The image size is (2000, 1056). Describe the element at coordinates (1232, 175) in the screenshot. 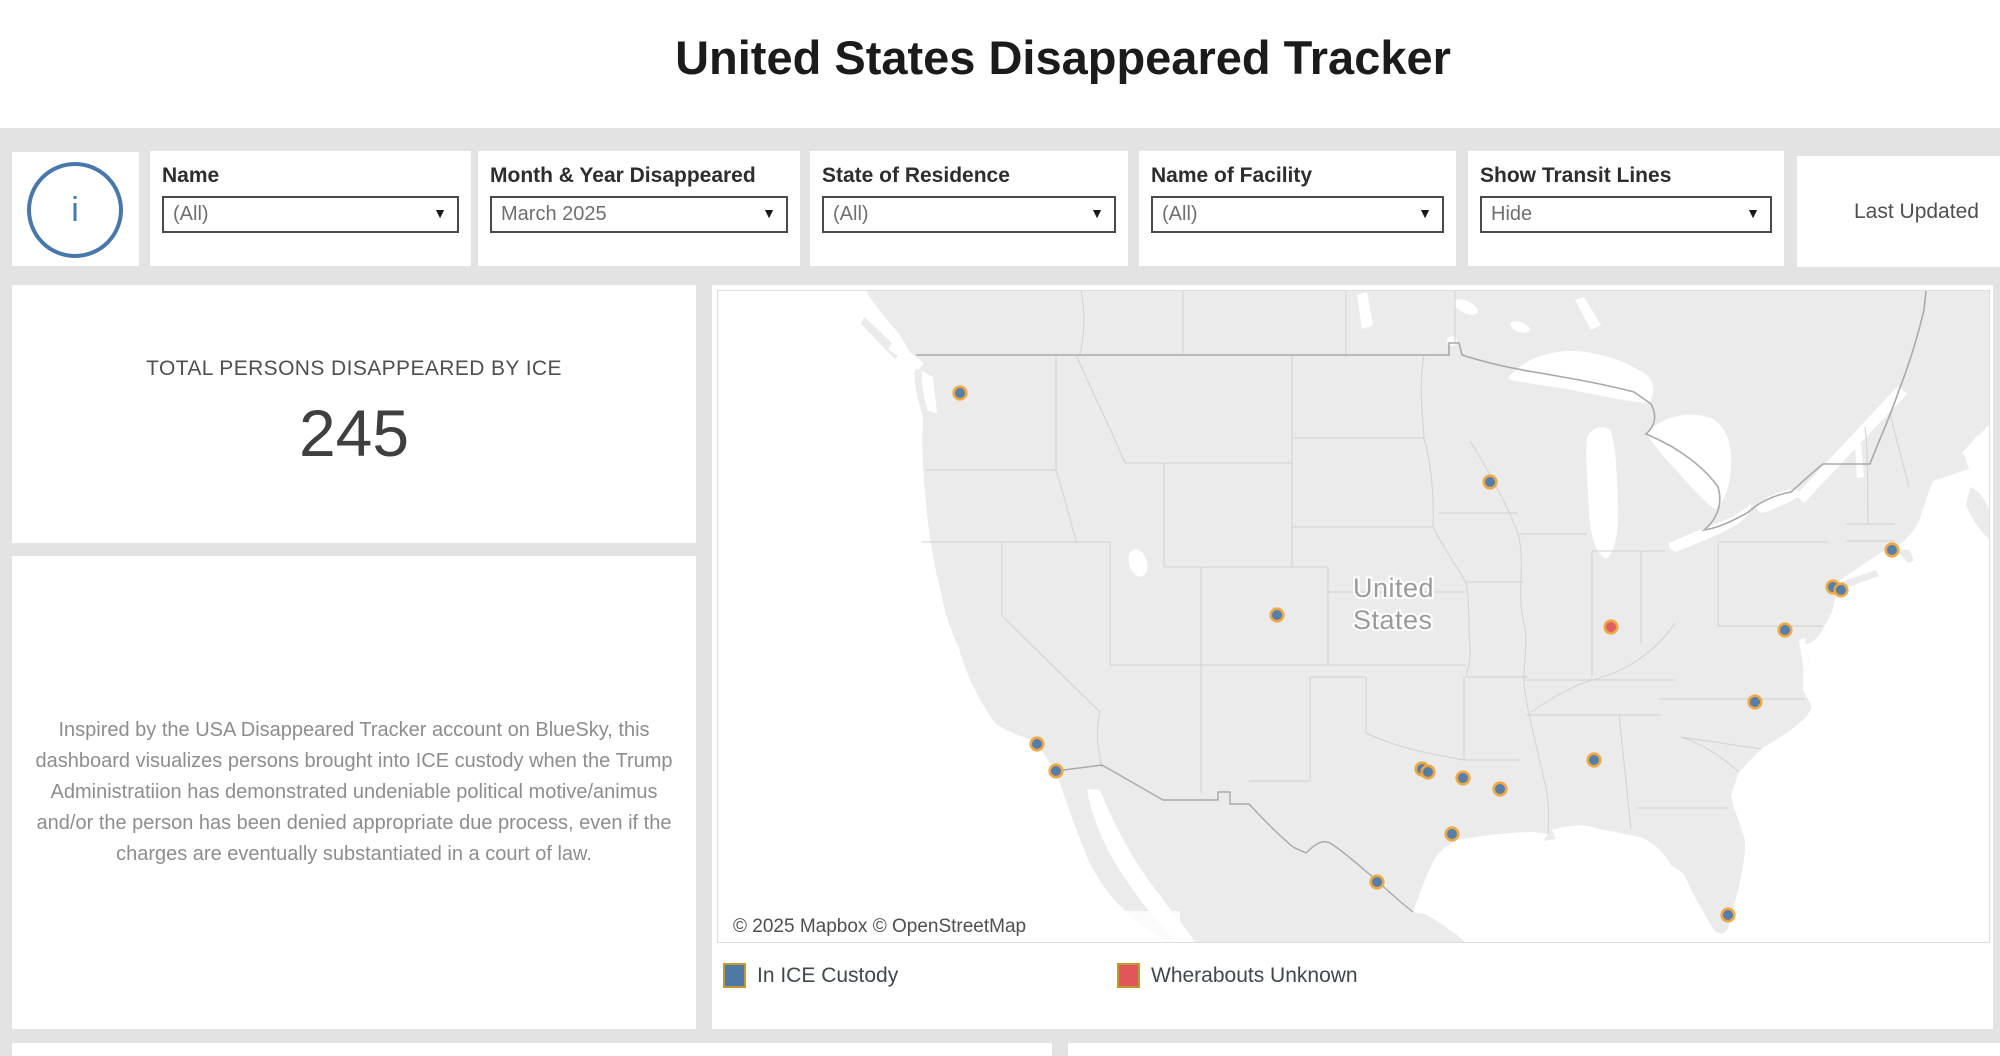

I see `filter-facility-label: Name of Facility` at that location.